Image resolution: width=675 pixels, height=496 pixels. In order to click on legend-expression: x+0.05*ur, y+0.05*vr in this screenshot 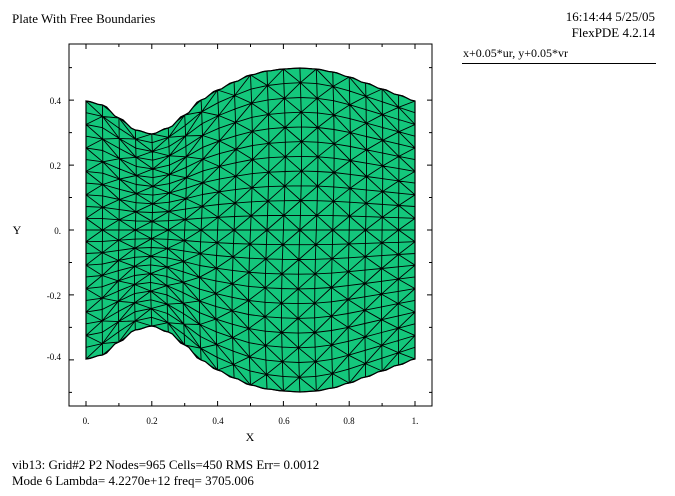, I will do `click(516, 53)`.